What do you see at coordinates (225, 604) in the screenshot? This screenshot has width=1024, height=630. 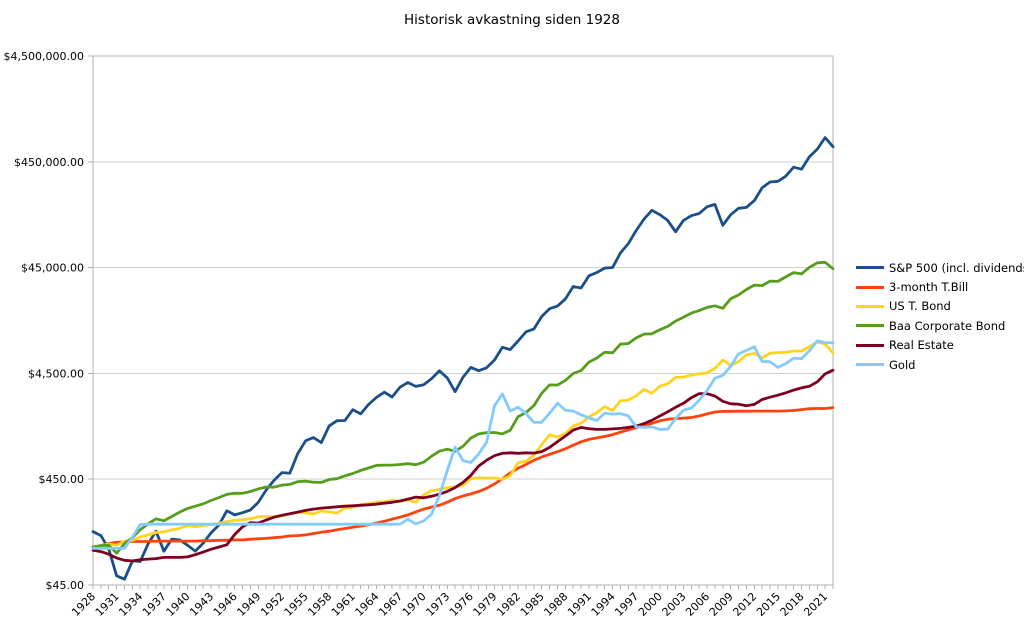 I see `svg-text: 1946` at bounding box center [225, 604].